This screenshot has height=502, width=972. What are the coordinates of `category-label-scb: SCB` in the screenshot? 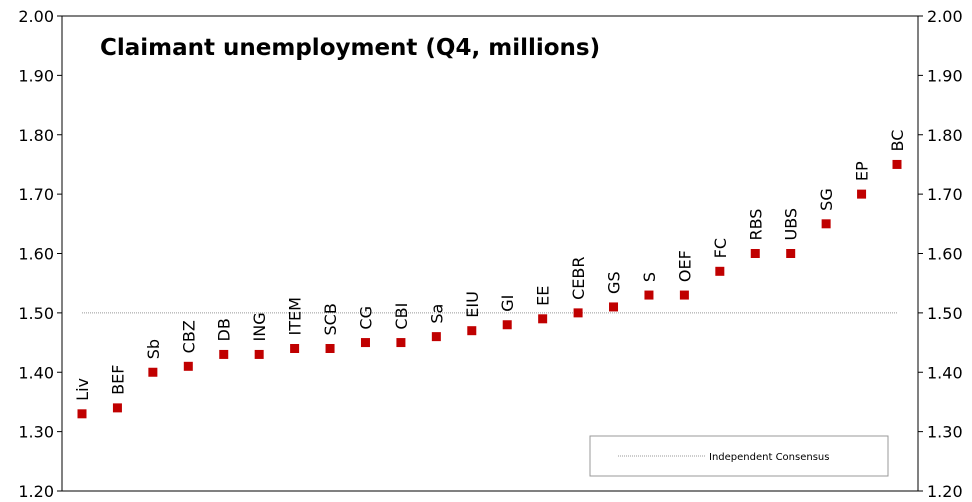 It's located at (330, 319).